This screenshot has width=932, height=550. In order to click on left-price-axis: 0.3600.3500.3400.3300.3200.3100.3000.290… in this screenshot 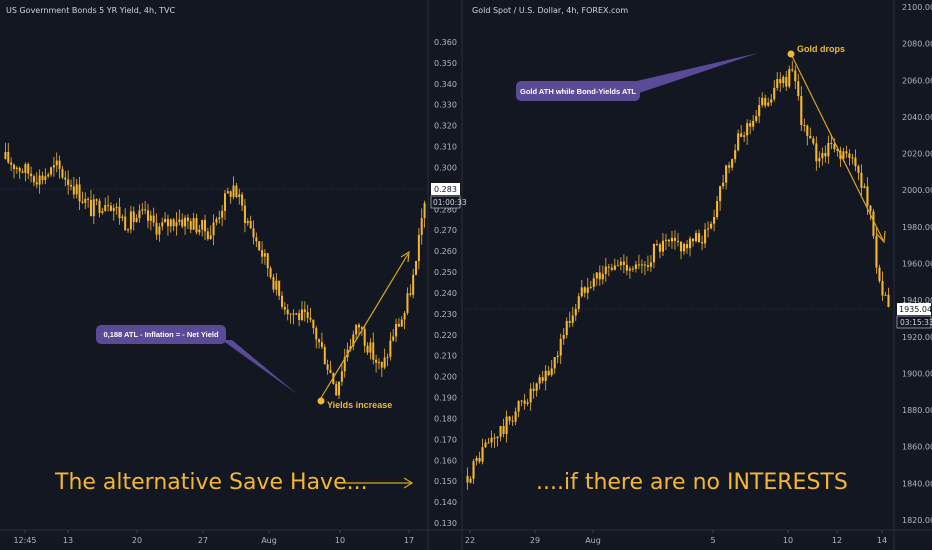, I will do `click(445, 283)`.